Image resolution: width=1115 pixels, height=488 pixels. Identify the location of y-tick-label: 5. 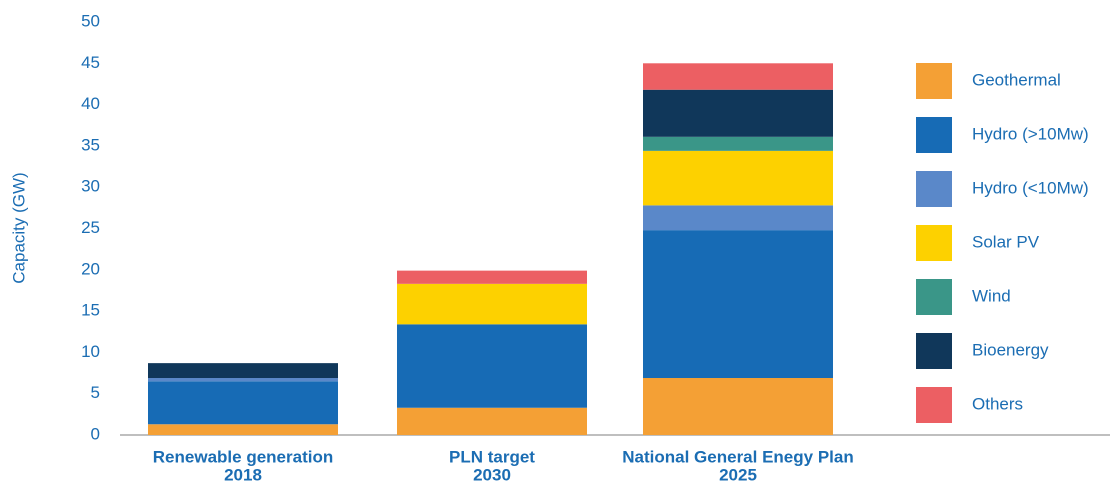
(95, 392).